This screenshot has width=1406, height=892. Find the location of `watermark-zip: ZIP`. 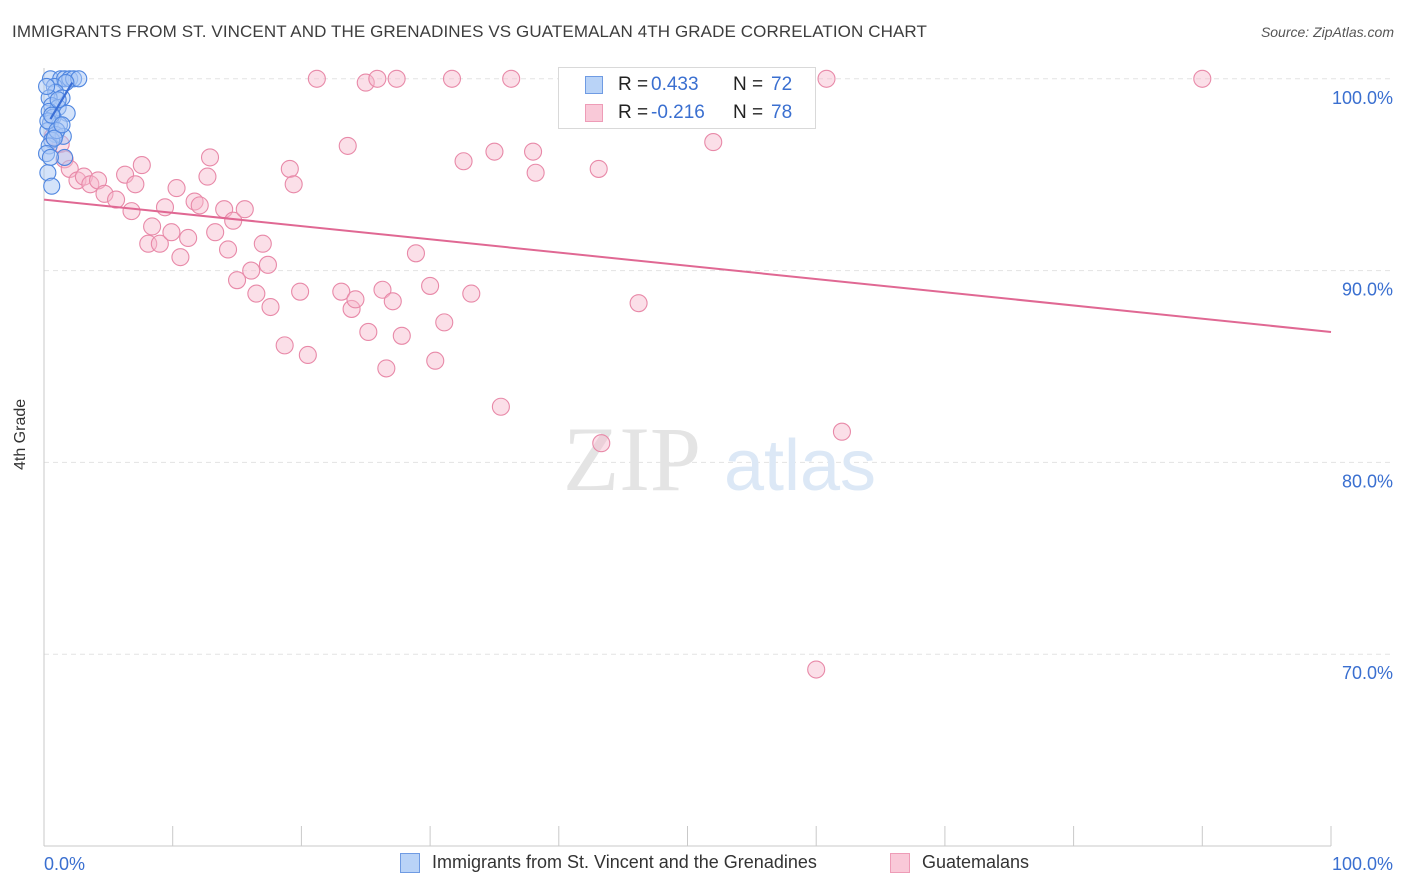

watermark-zip: ZIP is located at coordinates (632, 459).